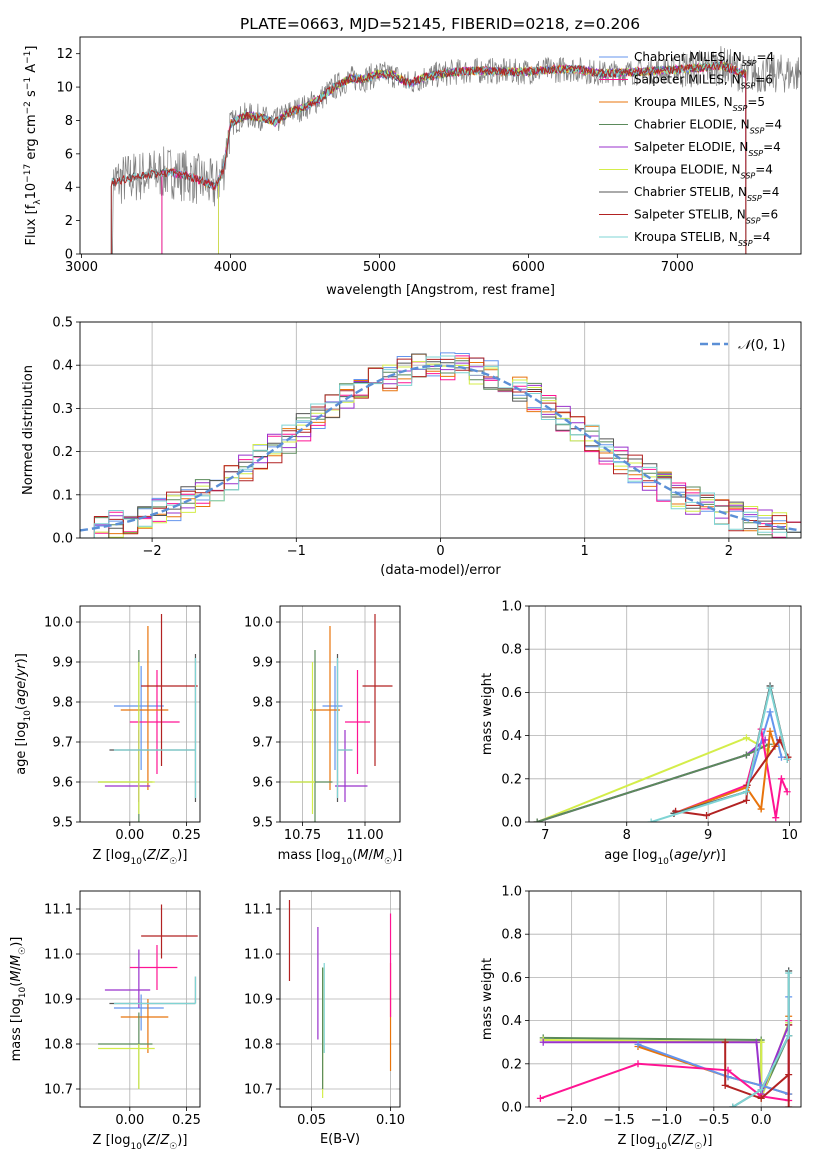 This screenshot has height=1170, width=819. Describe the element at coordinates (31, 70) in the screenshot. I see `label-part: A` at that location.